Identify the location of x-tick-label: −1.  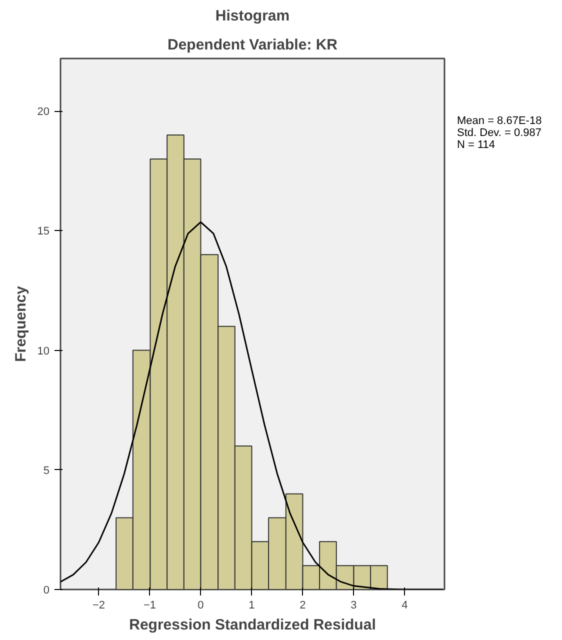
(149, 606).